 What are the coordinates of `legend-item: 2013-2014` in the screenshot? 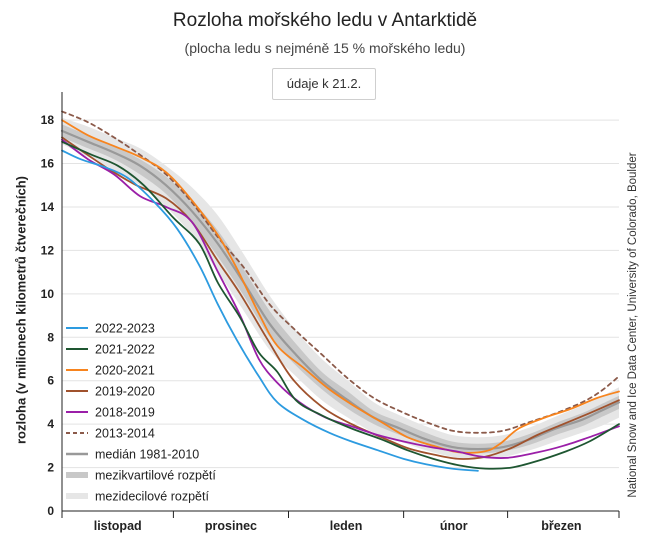 It's located at (110, 434).